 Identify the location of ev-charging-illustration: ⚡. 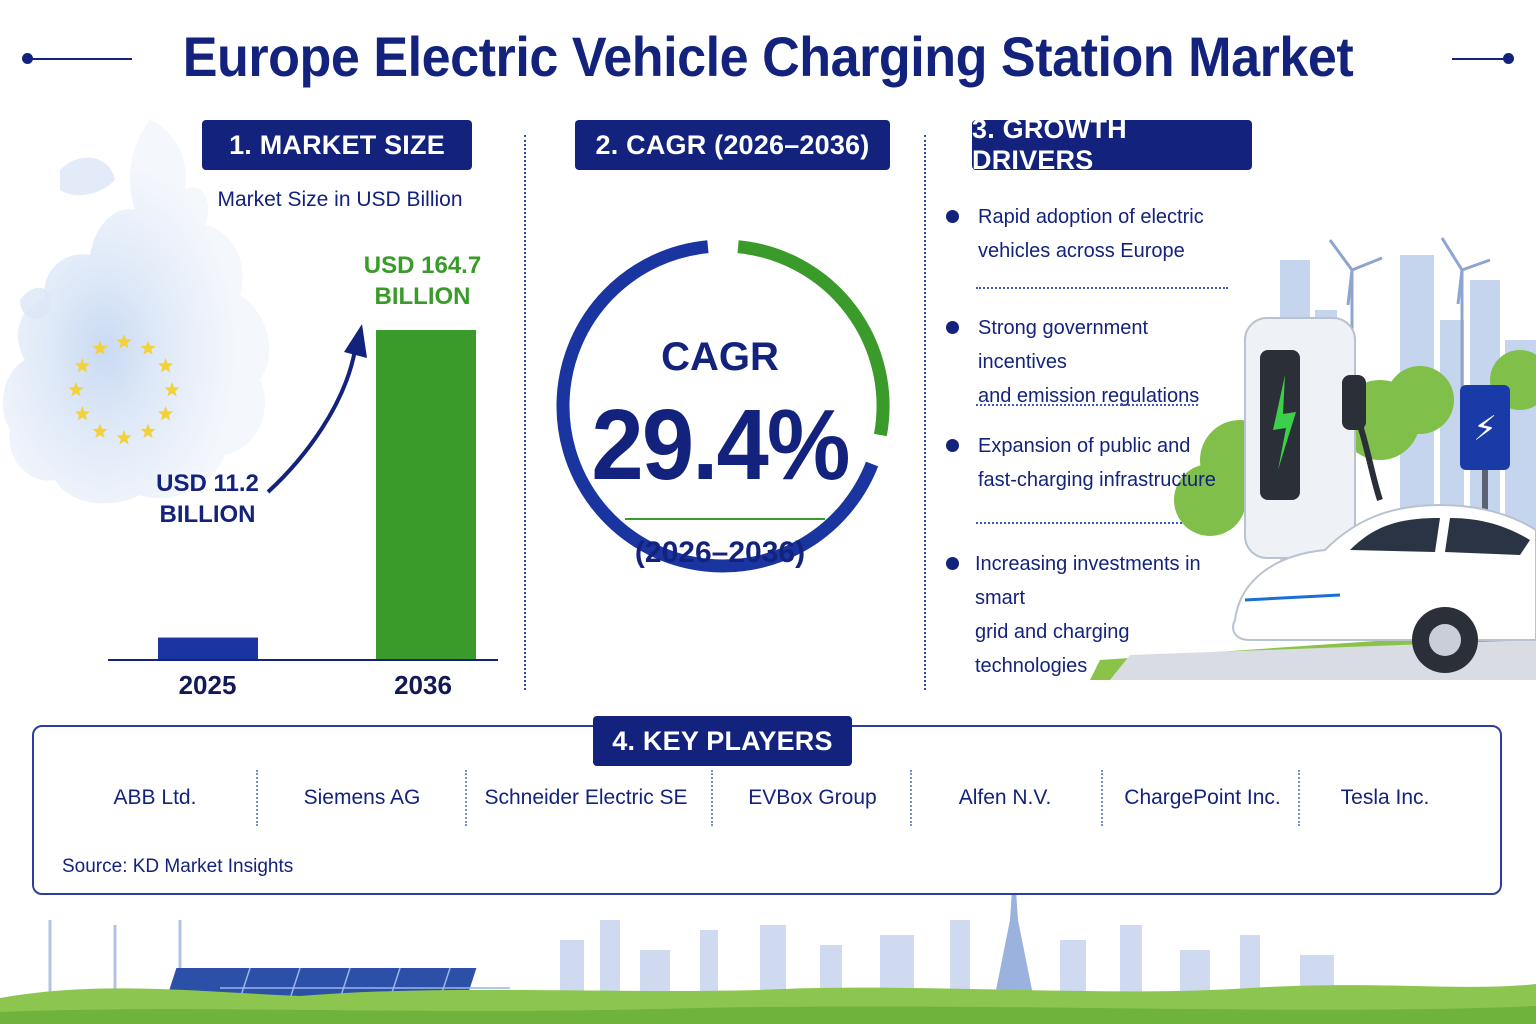
(1313, 458).